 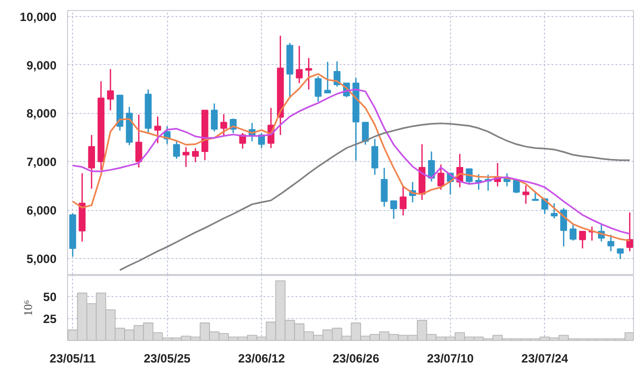 I want to click on y-tick-label: 6,000, so click(x=41, y=211).